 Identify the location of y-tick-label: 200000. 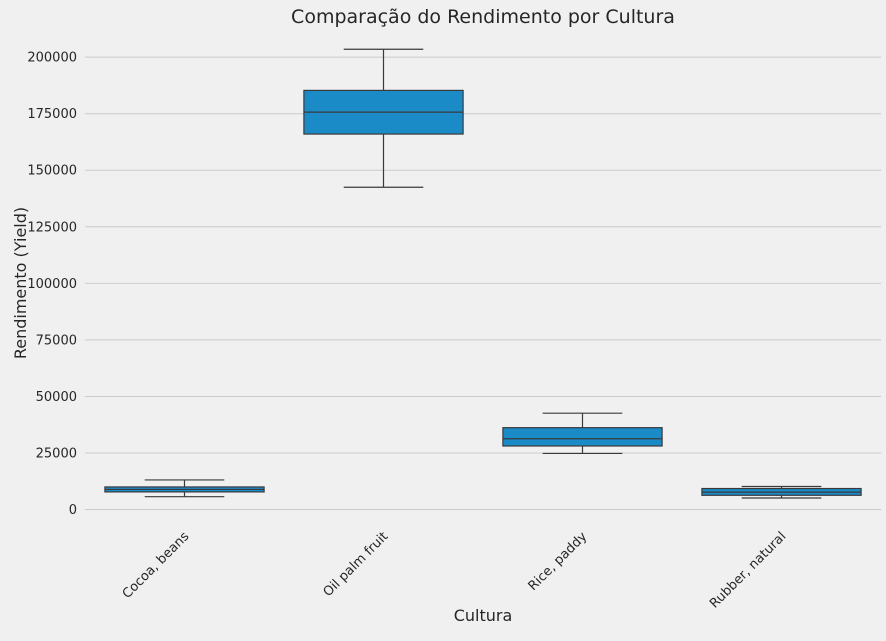
(52, 58).